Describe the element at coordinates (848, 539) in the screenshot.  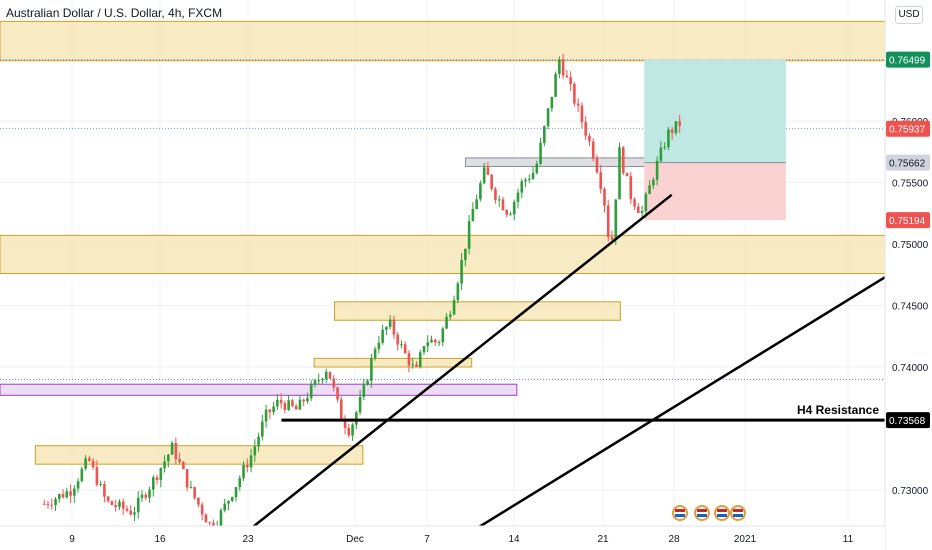
I see `x-tick-label: 11` at that location.